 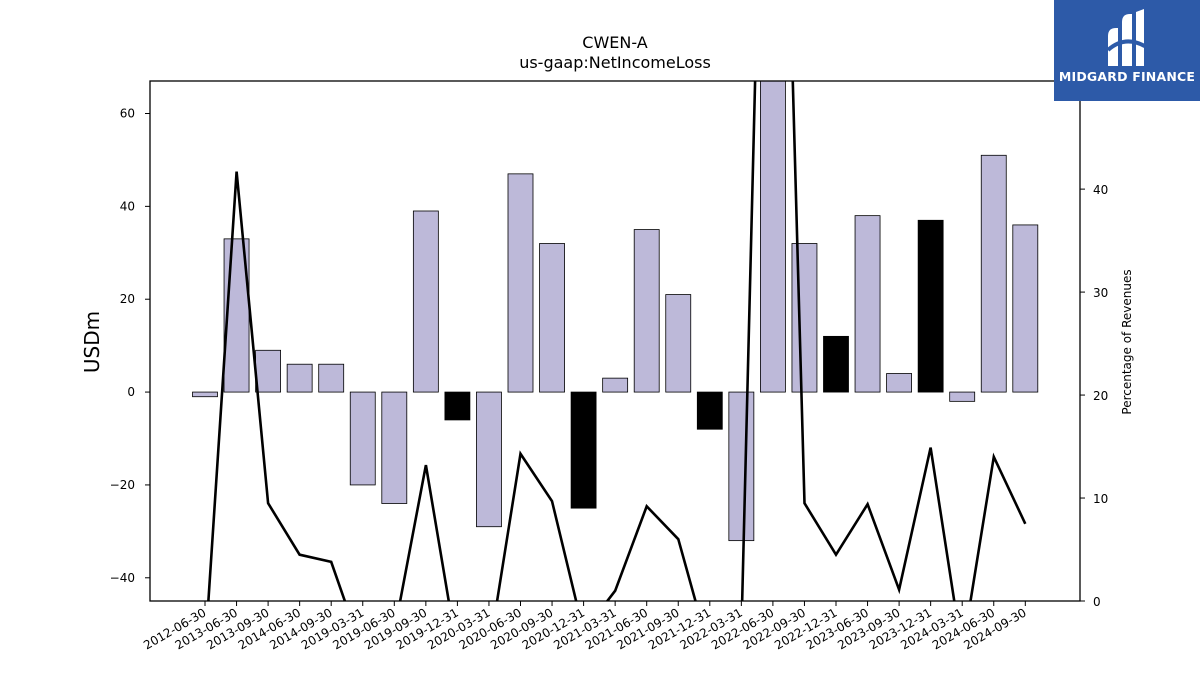 What do you see at coordinates (615, 62) in the screenshot?
I see `chart-subtitle: us-gaap:NetIncomeLoss` at bounding box center [615, 62].